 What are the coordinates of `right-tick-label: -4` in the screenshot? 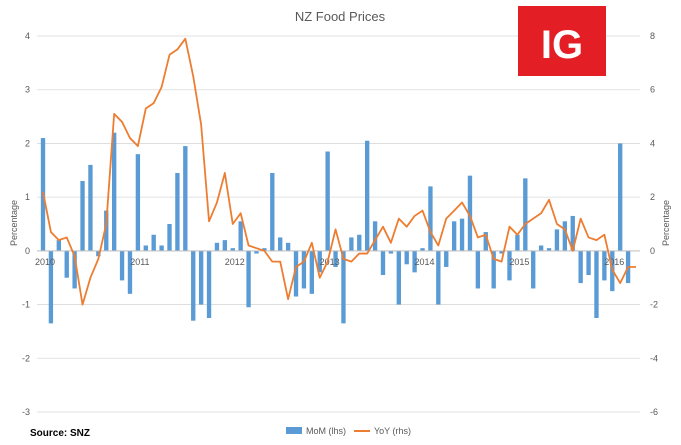 It's located at (654, 358).